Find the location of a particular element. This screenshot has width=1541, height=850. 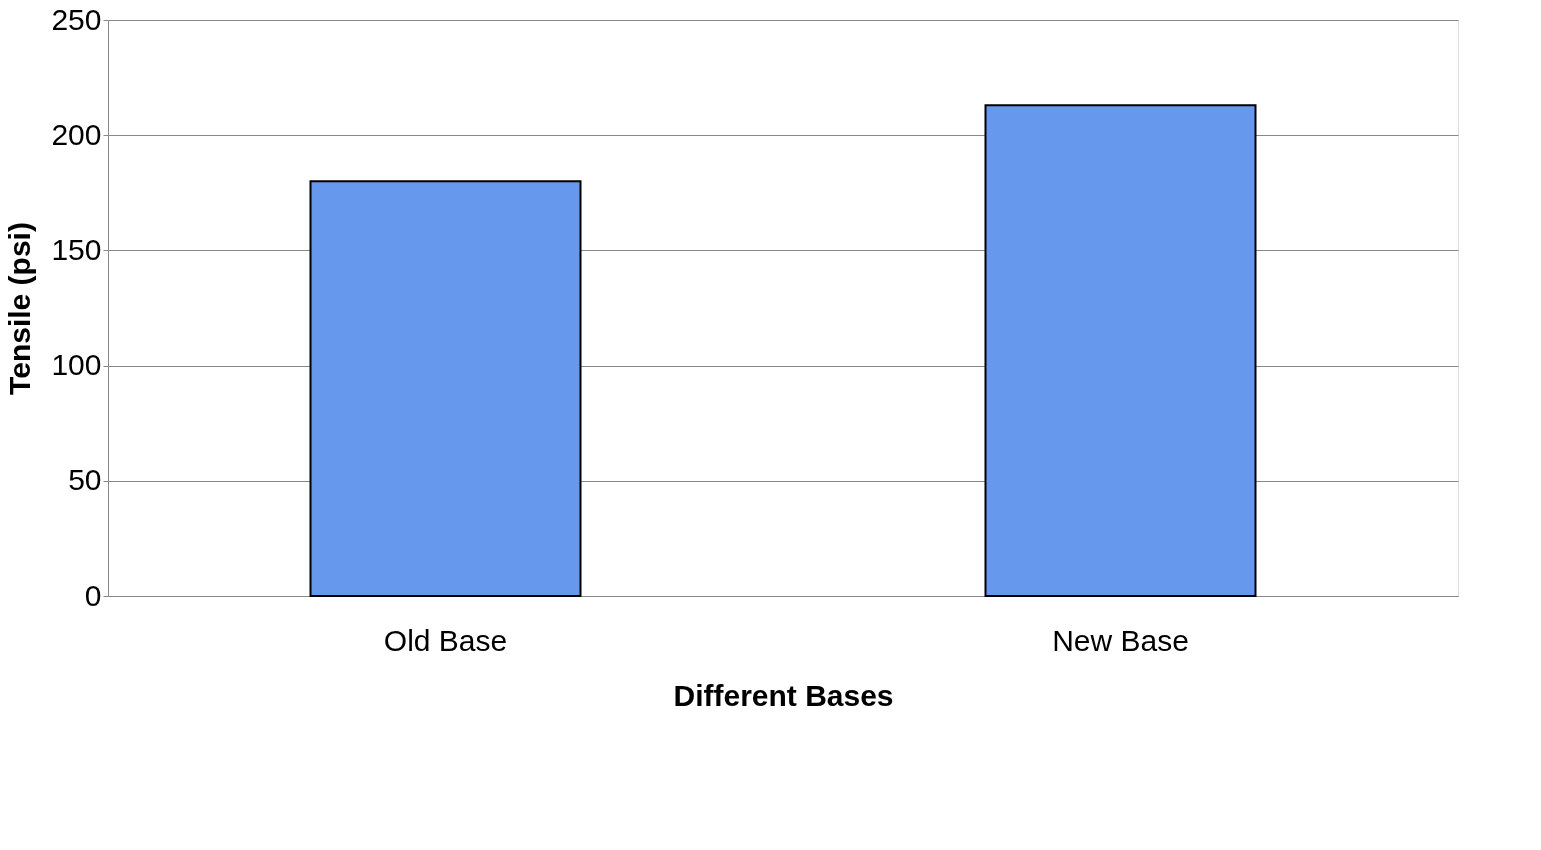

y-tick-label: 50 is located at coordinates (85, 480).